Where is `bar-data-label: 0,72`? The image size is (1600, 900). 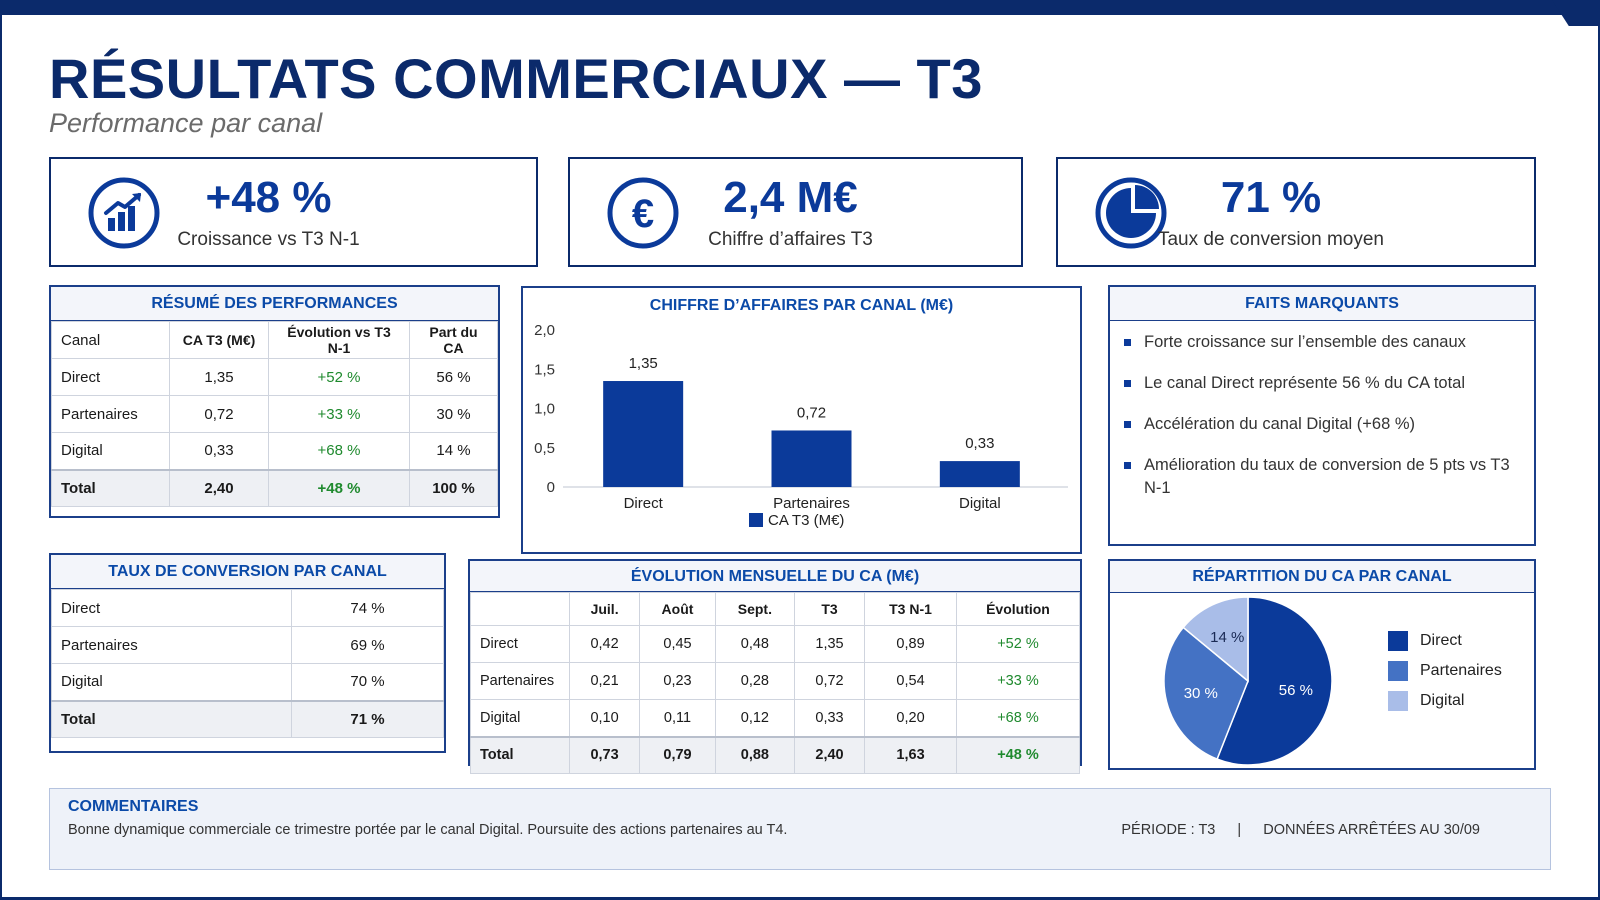 bar-data-label: 0,72 is located at coordinates (811, 412).